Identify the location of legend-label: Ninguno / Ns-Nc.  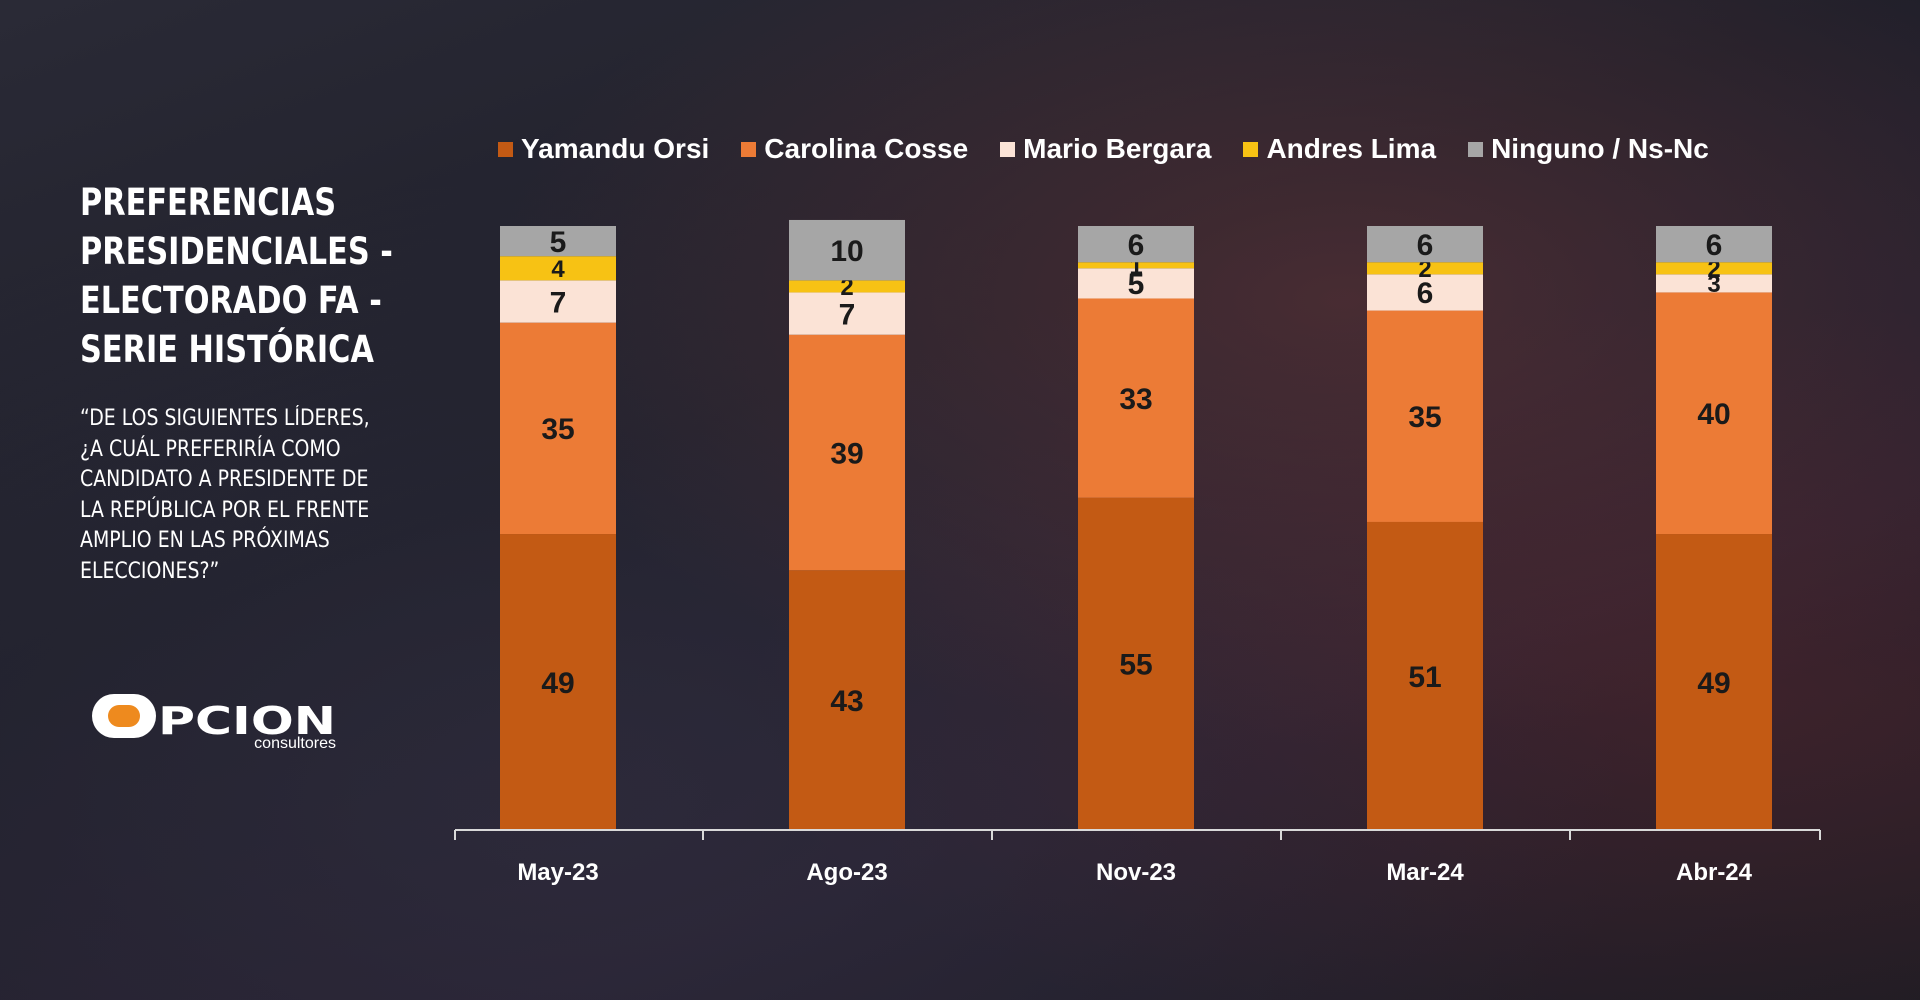
(1600, 148).